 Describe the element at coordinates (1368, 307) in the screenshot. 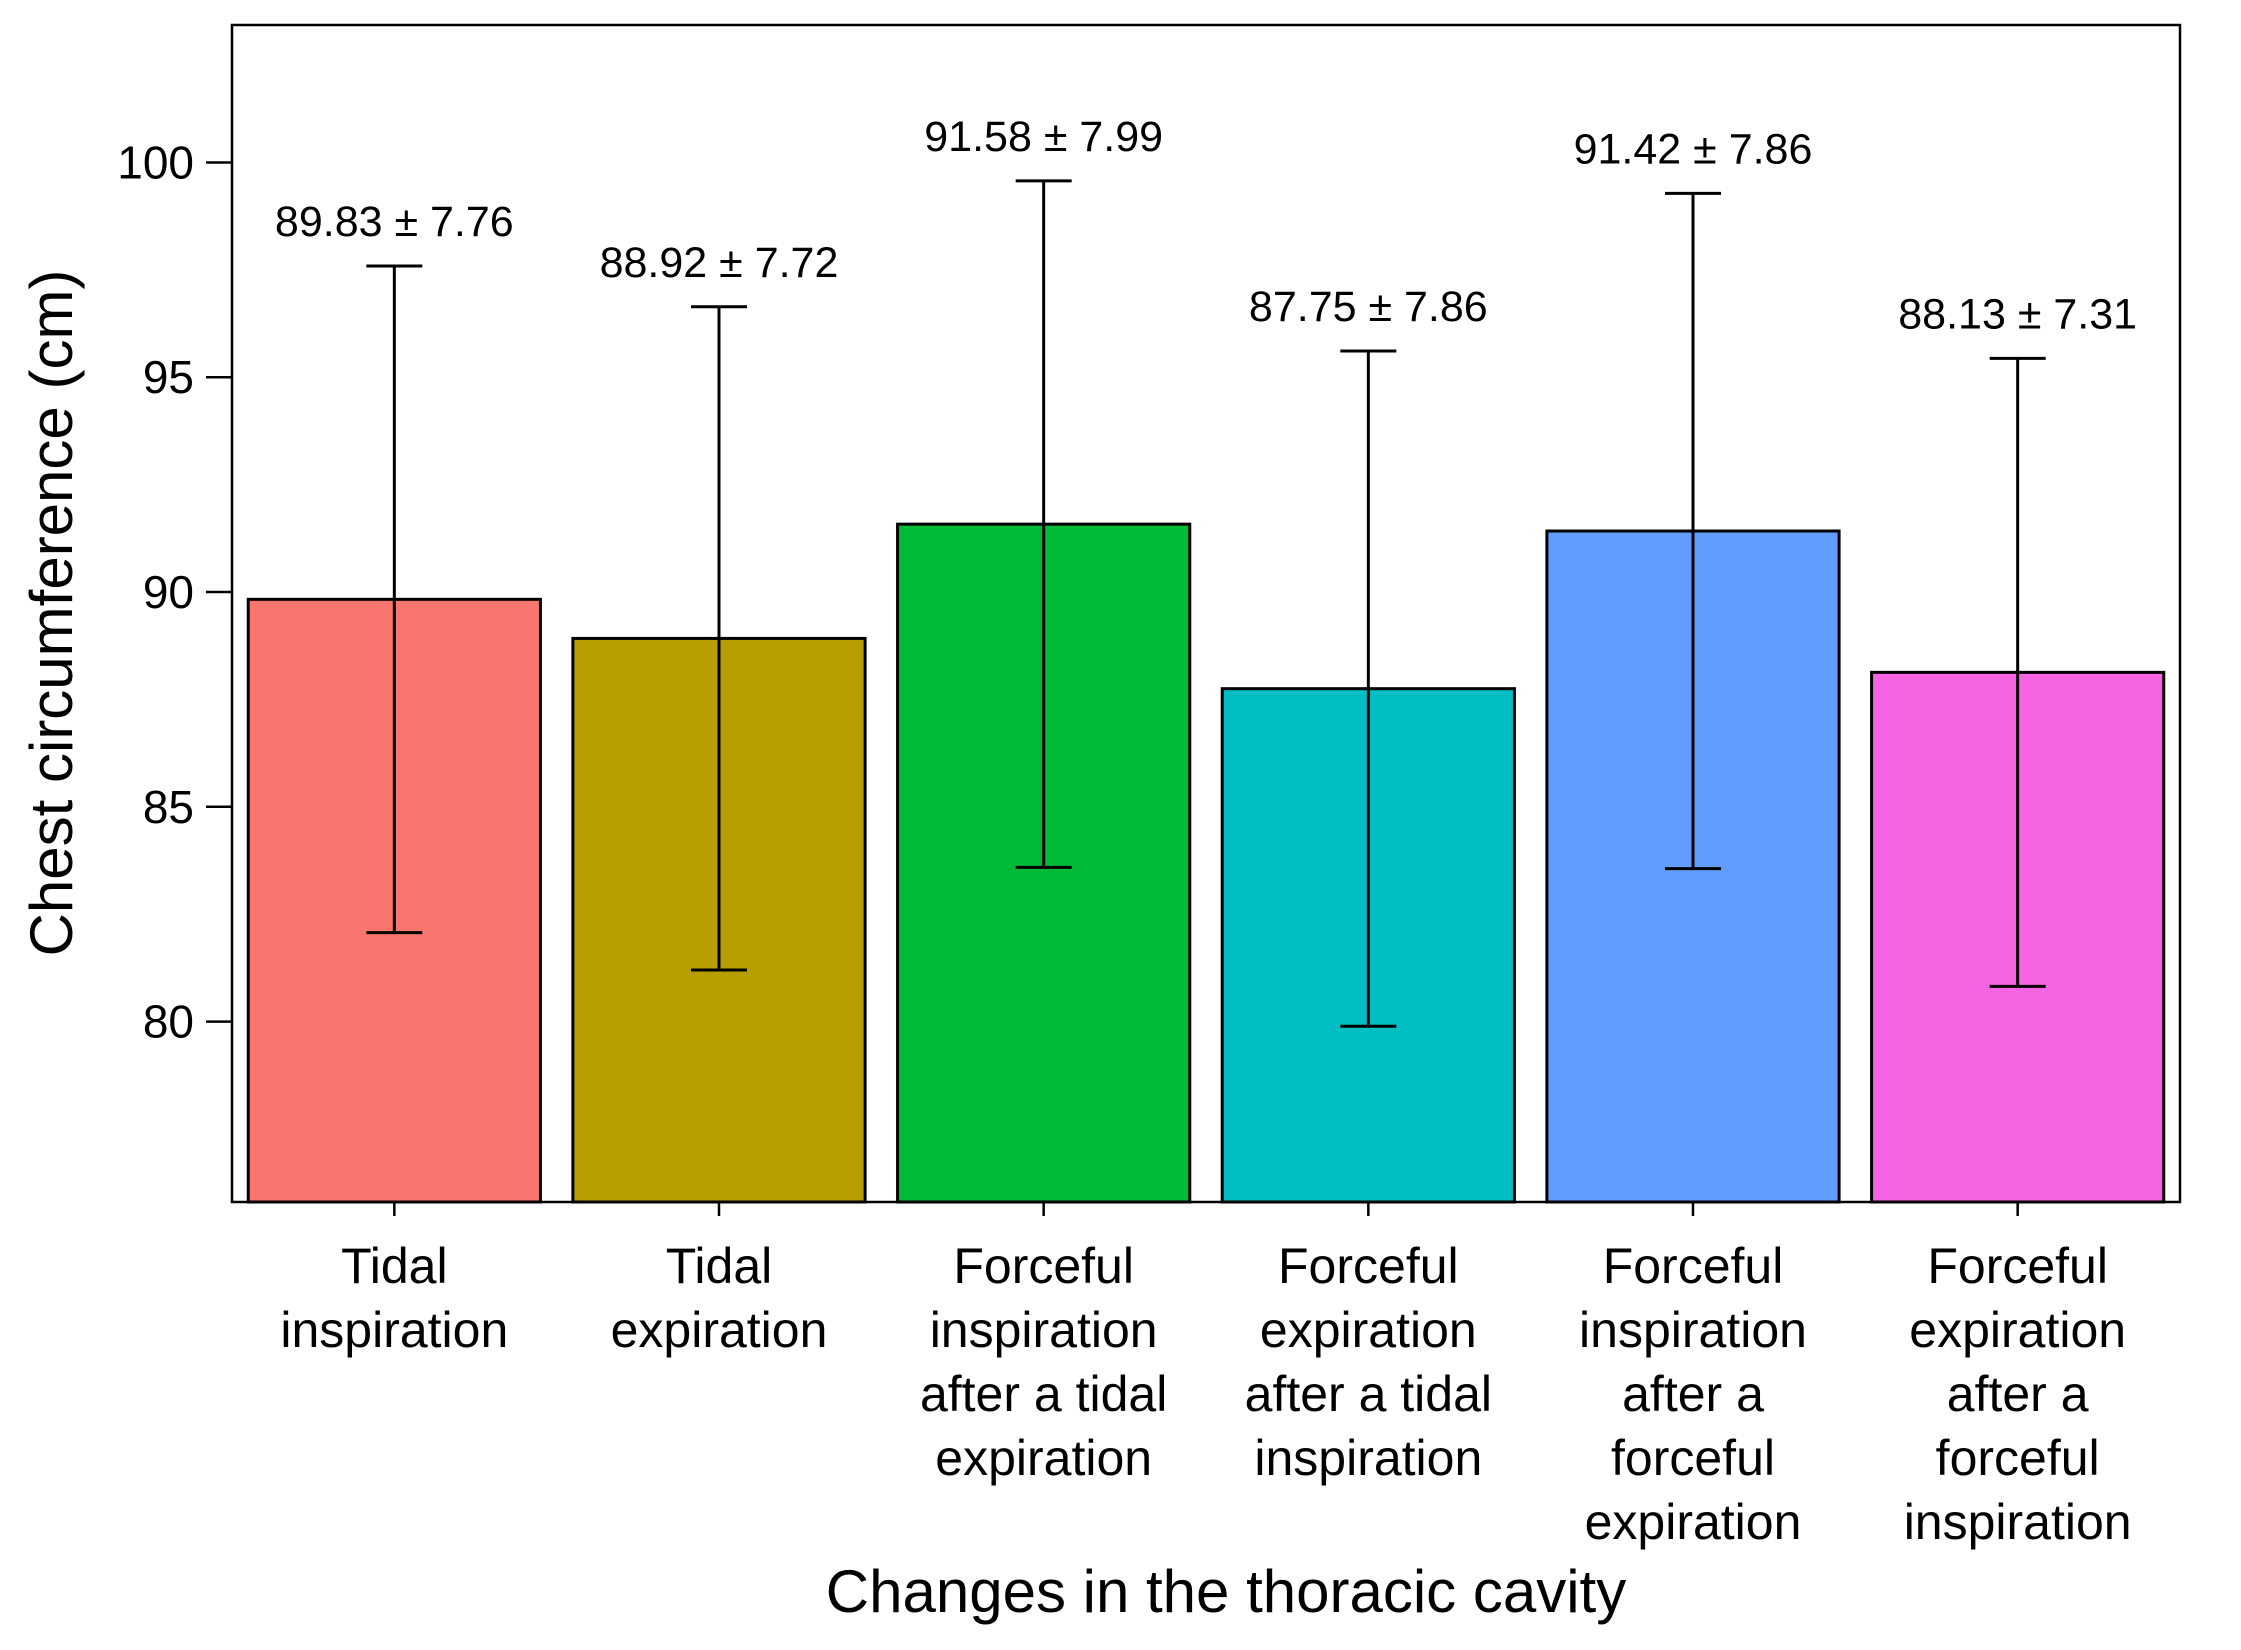

I see `data-label-4: 87.75 ± 7.86` at that location.